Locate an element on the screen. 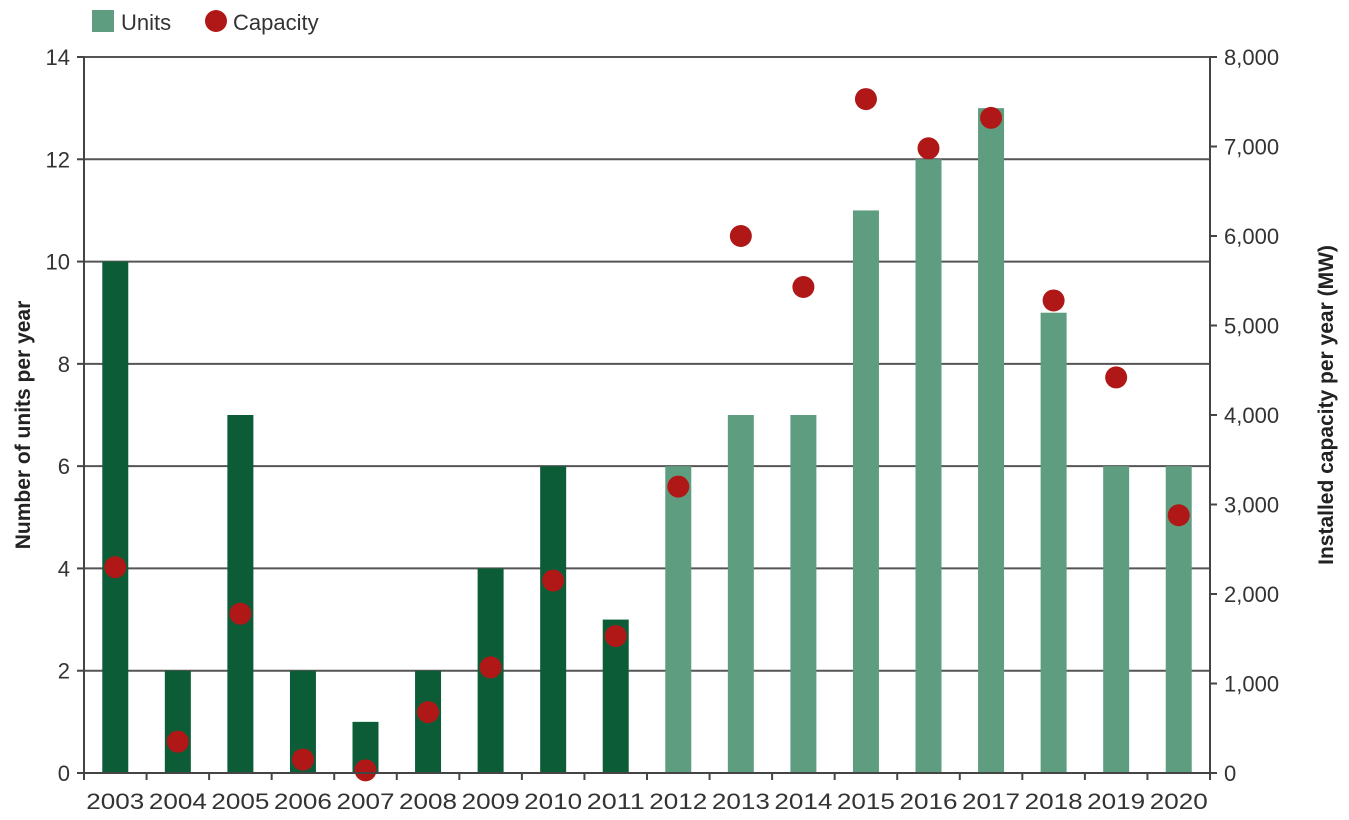 The width and height of the screenshot is (1349, 820). y-tick-label: 2 is located at coordinates (64, 671).